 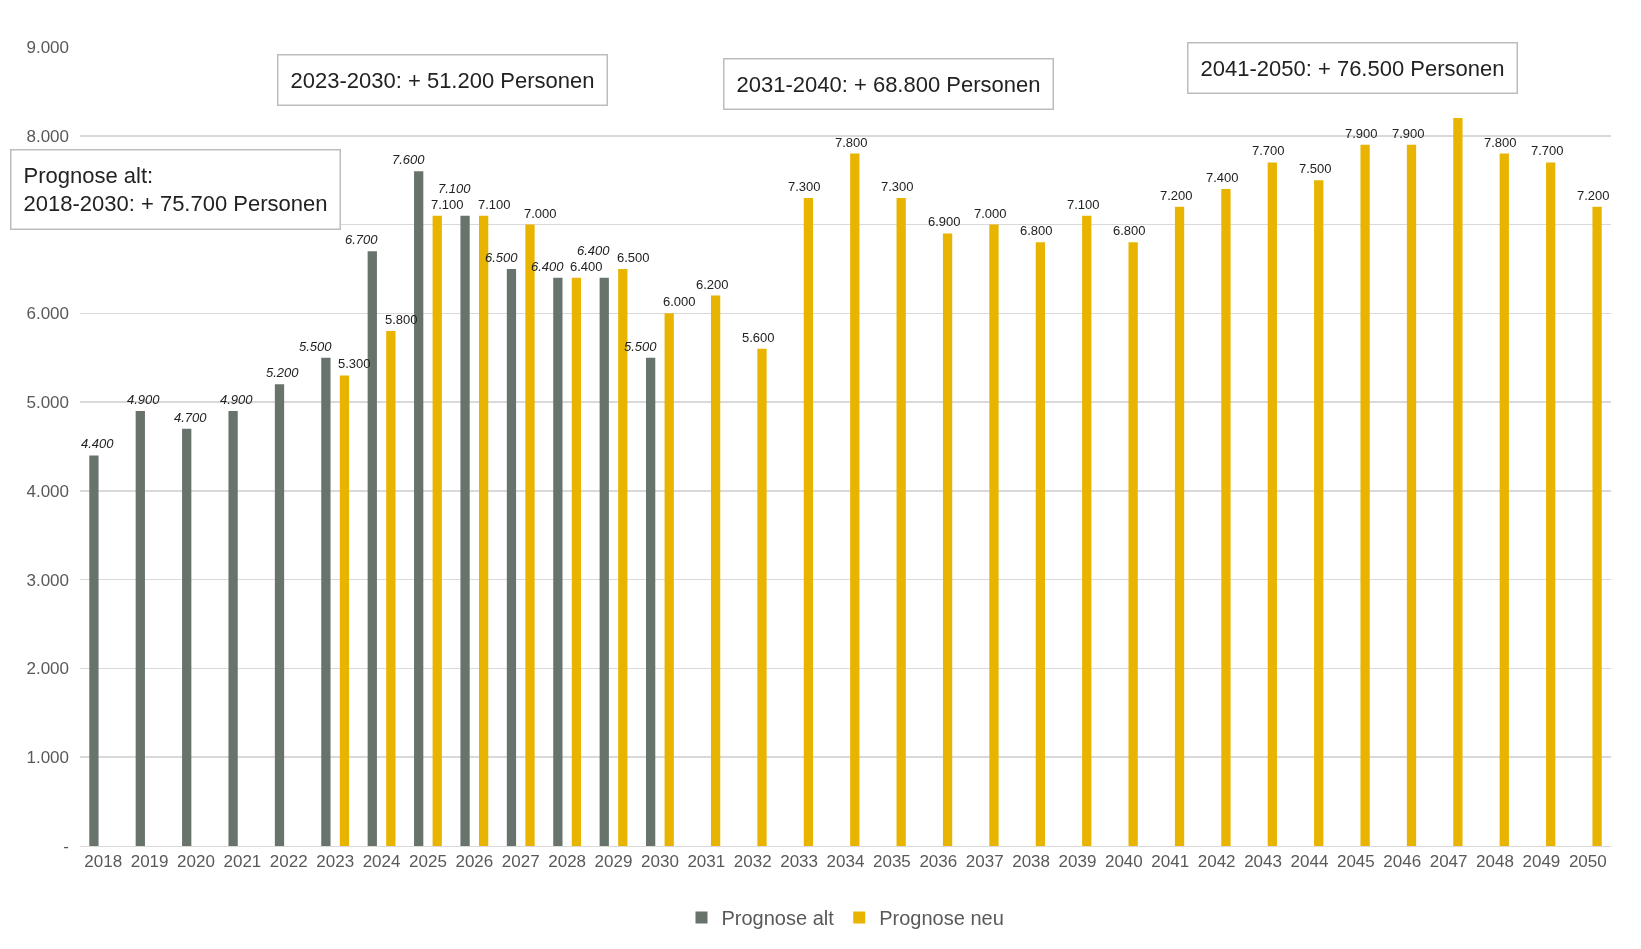 I want to click on x-tick-label: 2018, so click(x=103, y=862).